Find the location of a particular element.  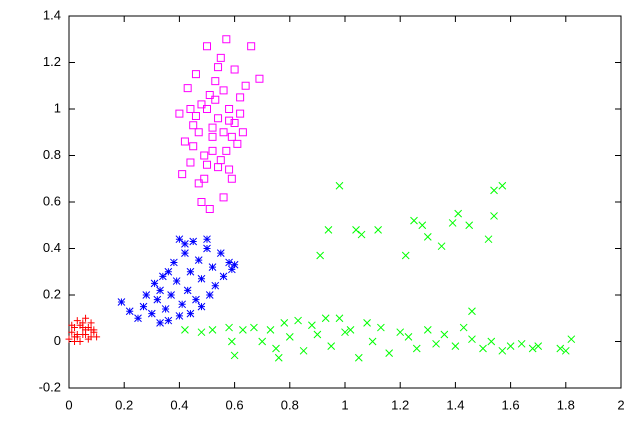

x-tick-label: 0.6 is located at coordinates (235, 404).